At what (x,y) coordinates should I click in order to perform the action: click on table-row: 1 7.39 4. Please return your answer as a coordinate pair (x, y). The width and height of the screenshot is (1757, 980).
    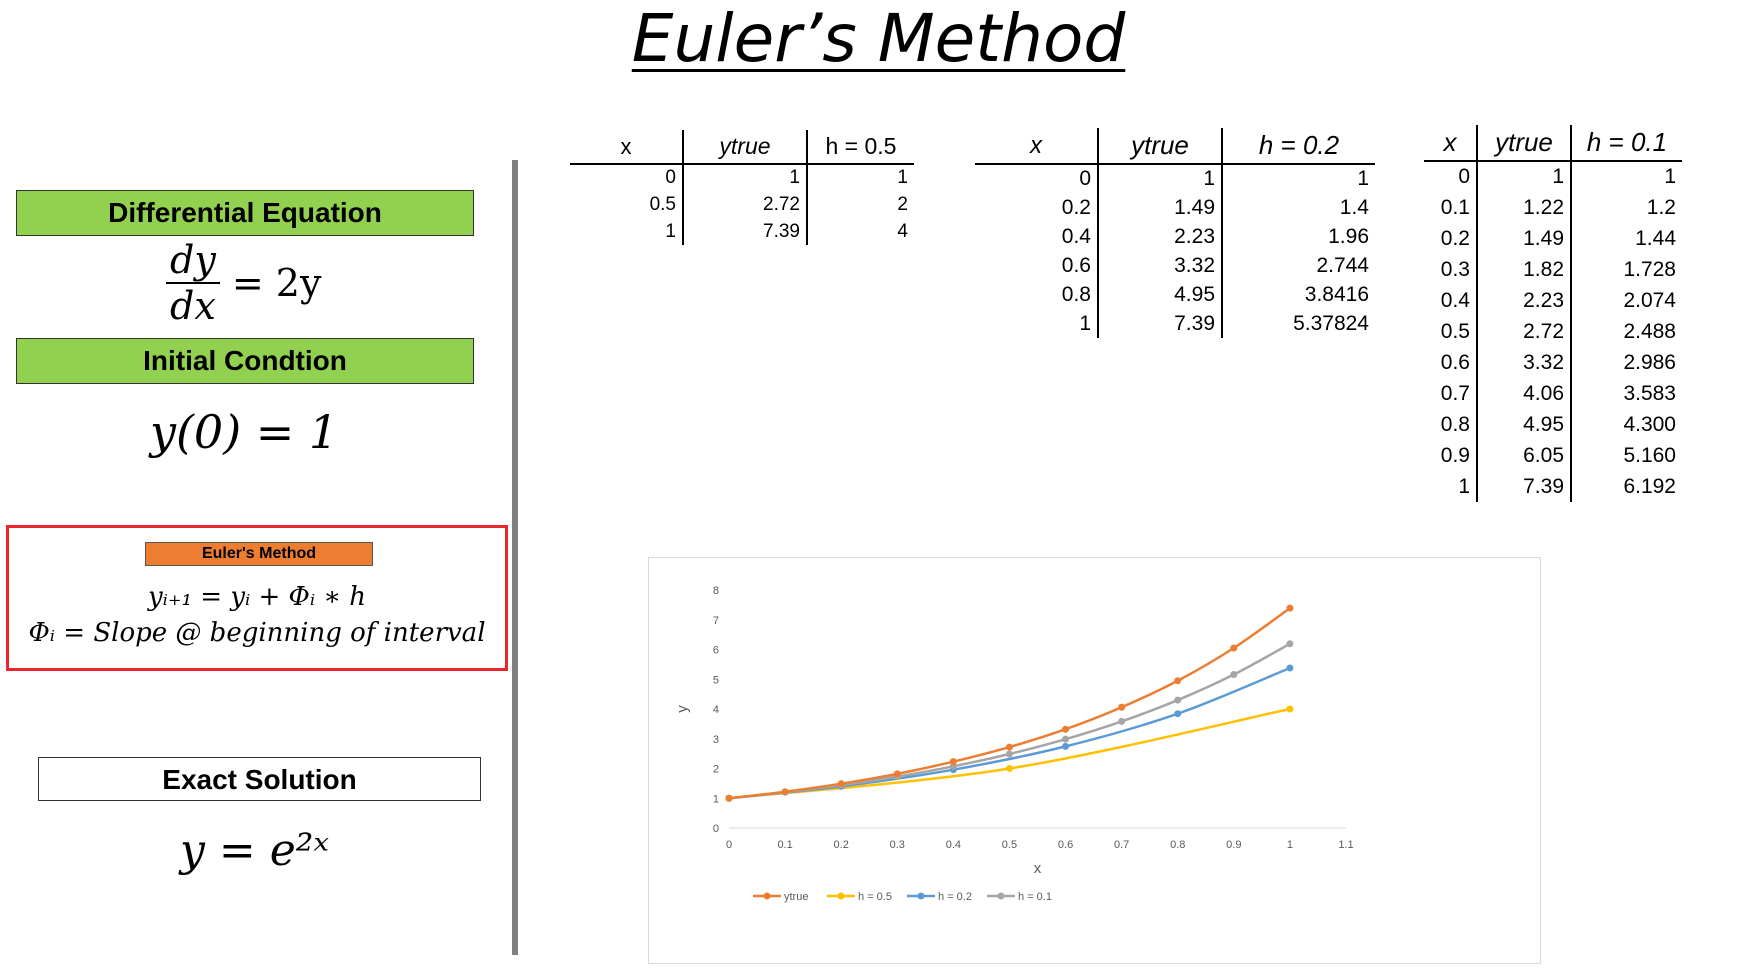
    Looking at the image, I should click on (742, 231).